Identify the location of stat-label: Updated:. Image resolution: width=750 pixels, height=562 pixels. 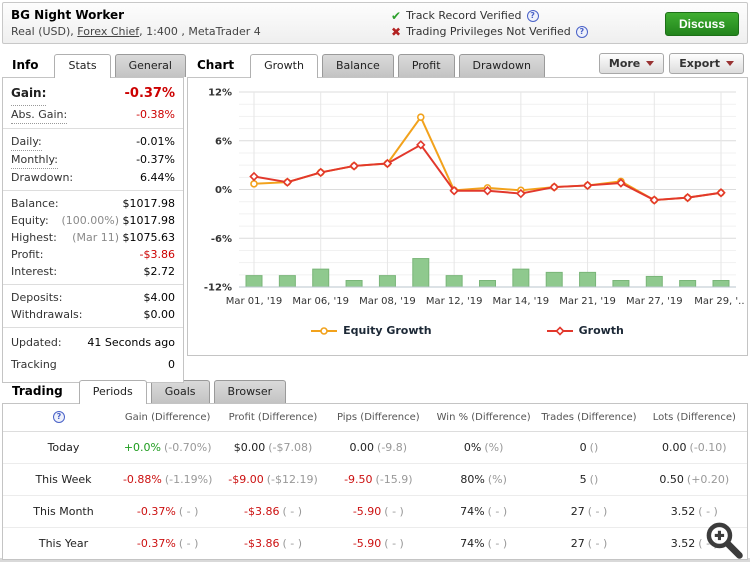
(36, 342).